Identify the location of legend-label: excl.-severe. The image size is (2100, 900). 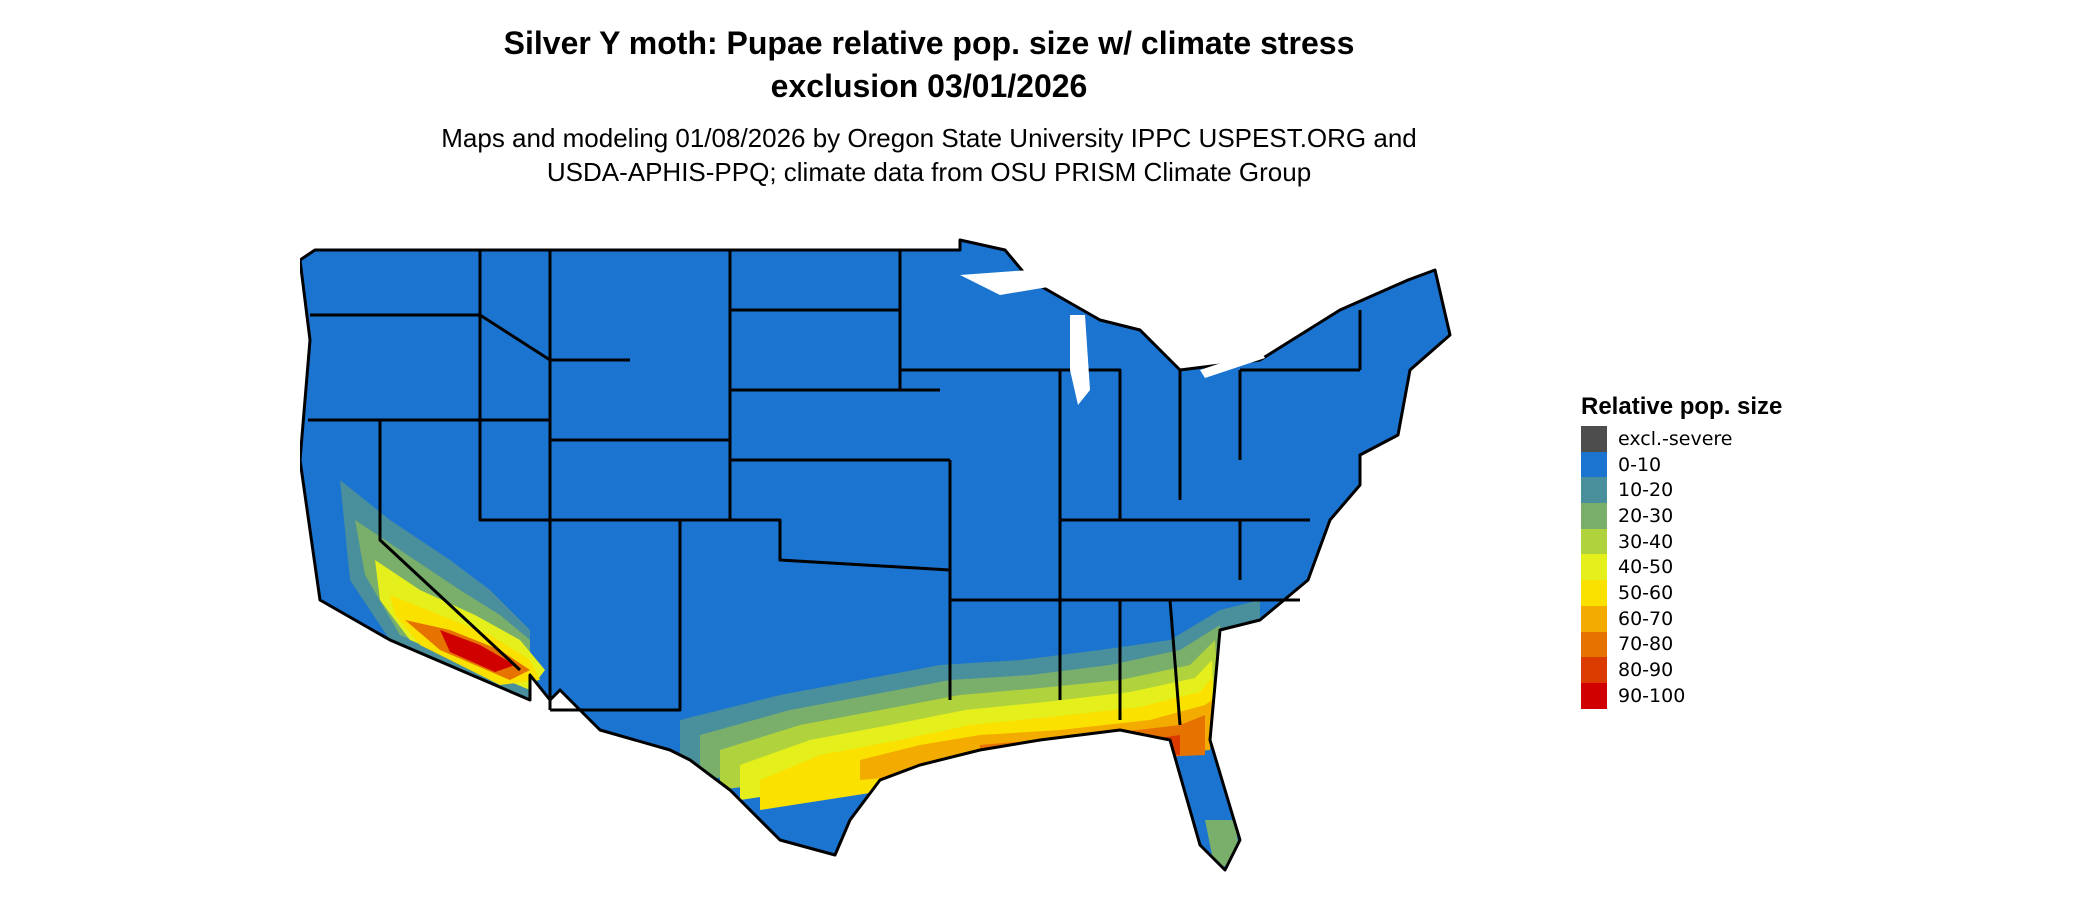
(1675, 438).